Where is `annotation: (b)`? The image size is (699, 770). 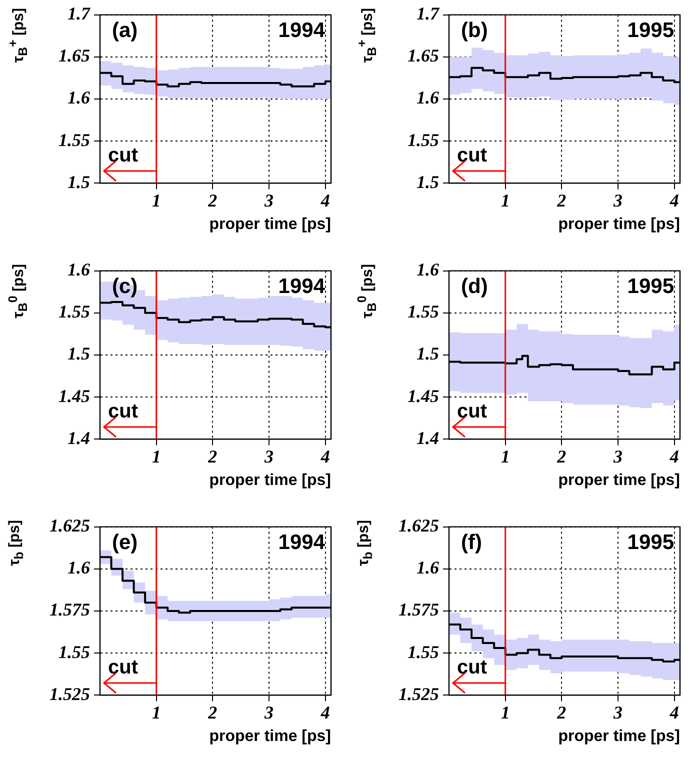 annotation: (b) is located at coordinates (474, 30).